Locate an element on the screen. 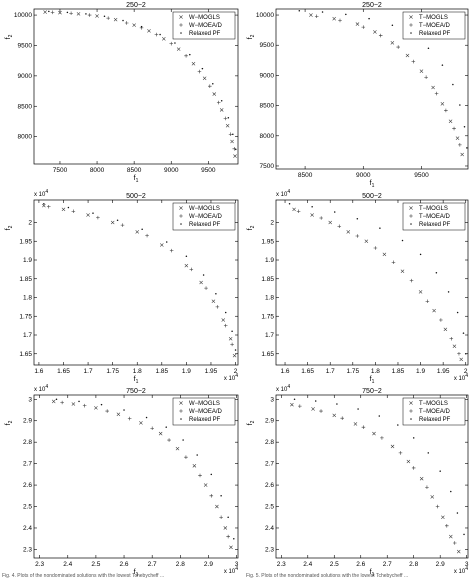 This screenshot has height=581, width=474. y-tick-label: 1.7 is located at coordinates (27, 335).